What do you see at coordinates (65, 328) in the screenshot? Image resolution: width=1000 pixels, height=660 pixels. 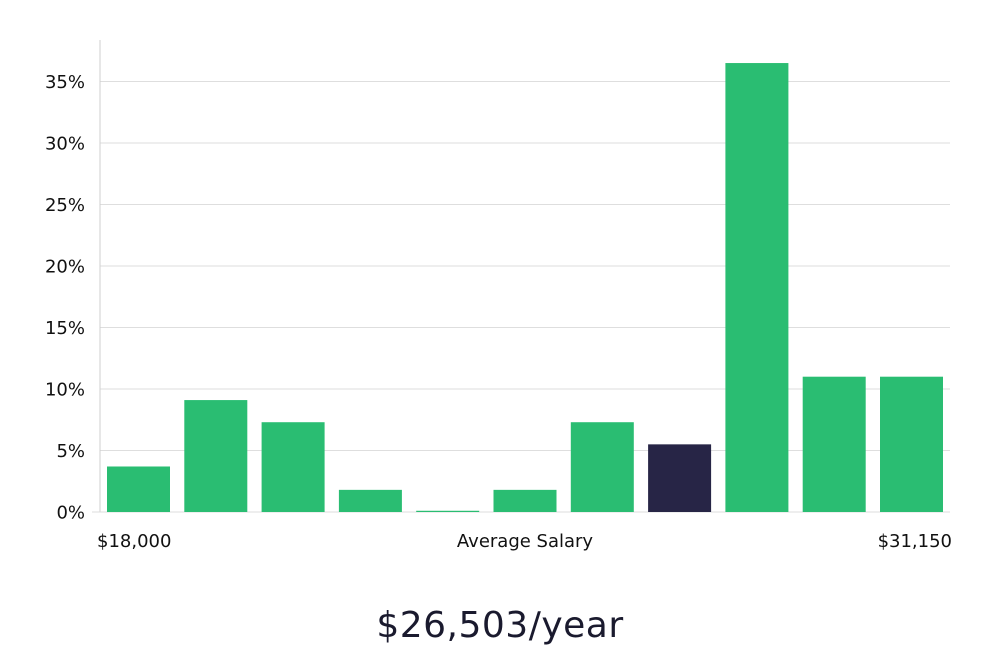 I see `y-tick-label: 15%` at bounding box center [65, 328].